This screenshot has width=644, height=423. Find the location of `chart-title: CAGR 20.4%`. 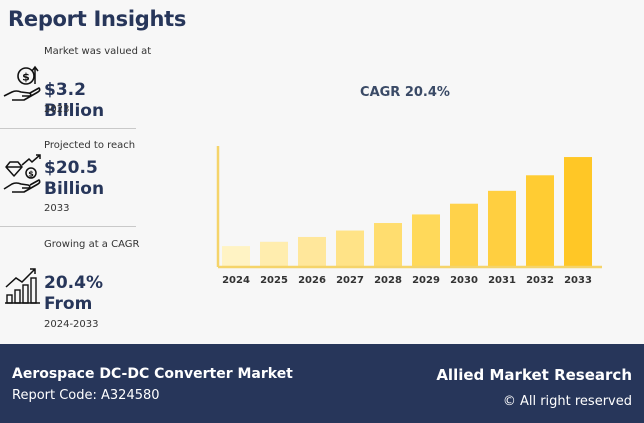

chart-title: CAGR 20.4% is located at coordinates (405, 92).